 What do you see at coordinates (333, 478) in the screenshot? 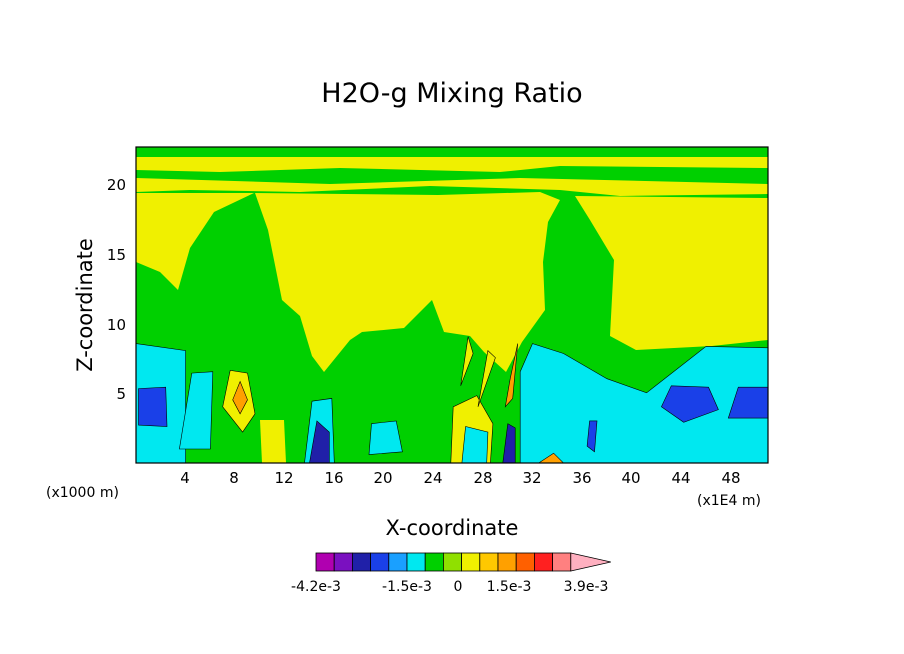
I see `x-tick-label: 16` at bounding box center [333, 478].